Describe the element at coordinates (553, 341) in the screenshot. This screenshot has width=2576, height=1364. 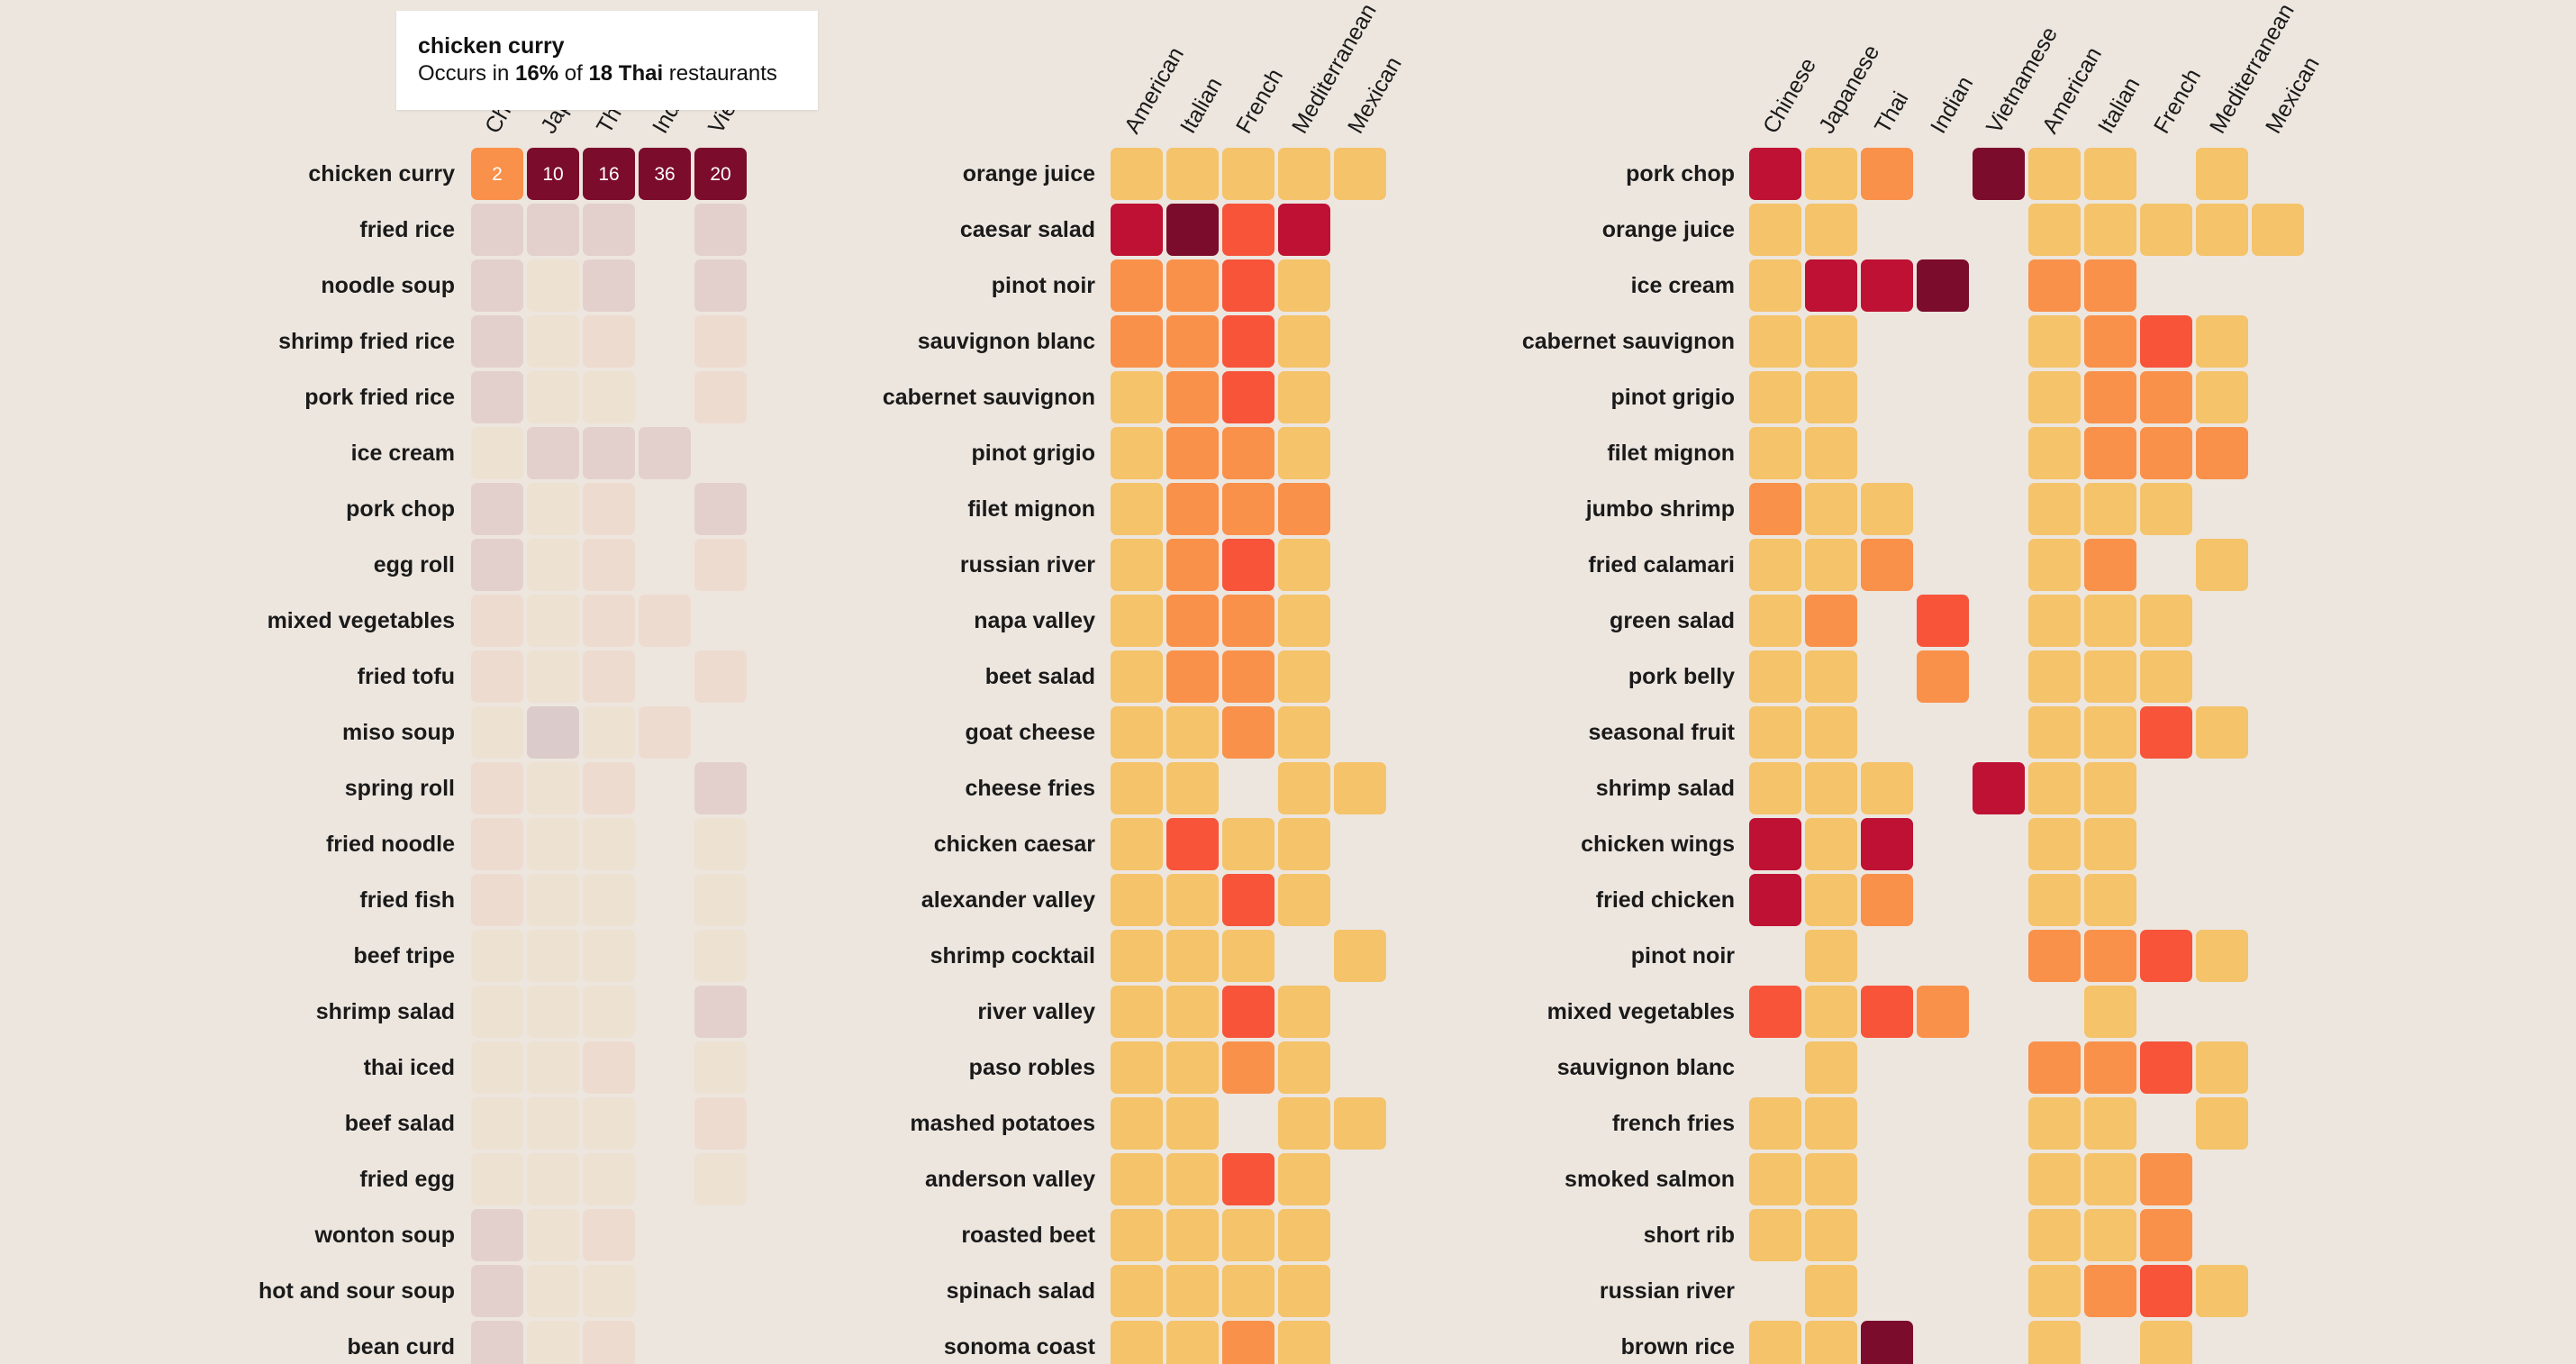
I see `cell-shrimp-fried-rice-japanese` at that location.